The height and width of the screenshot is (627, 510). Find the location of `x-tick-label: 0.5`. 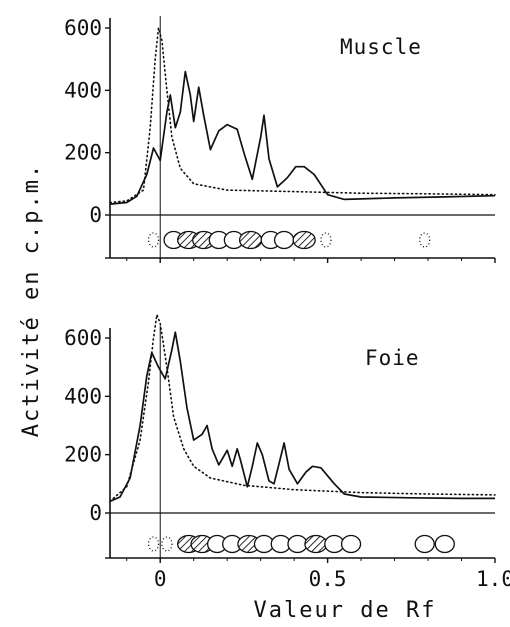

x-tick-label: 0.5 is located at coordinates (328, 579).